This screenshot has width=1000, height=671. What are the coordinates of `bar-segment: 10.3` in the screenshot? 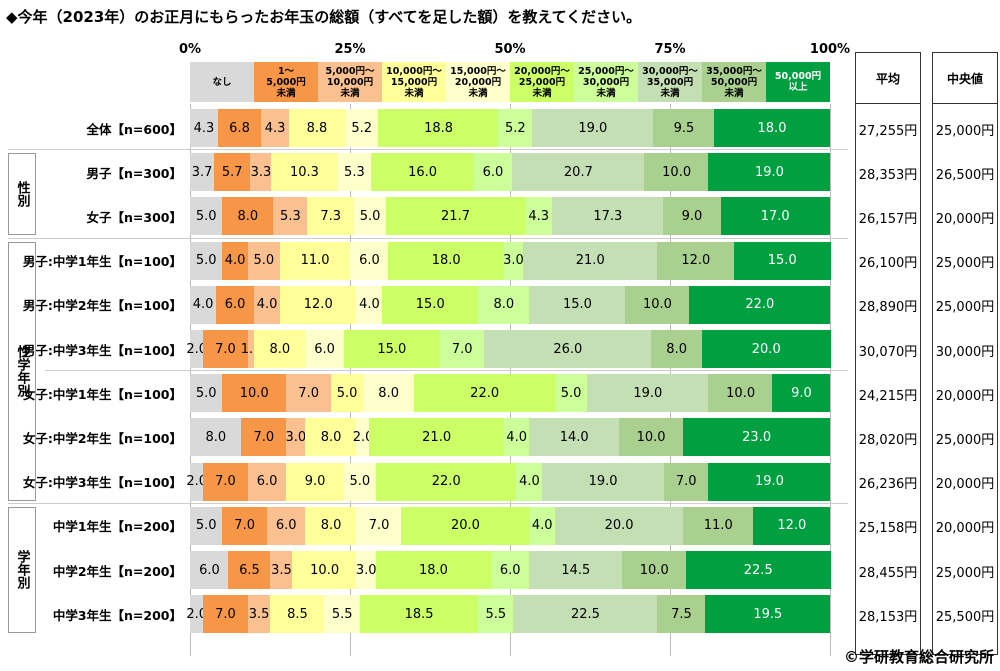 It's located at (304, 172).